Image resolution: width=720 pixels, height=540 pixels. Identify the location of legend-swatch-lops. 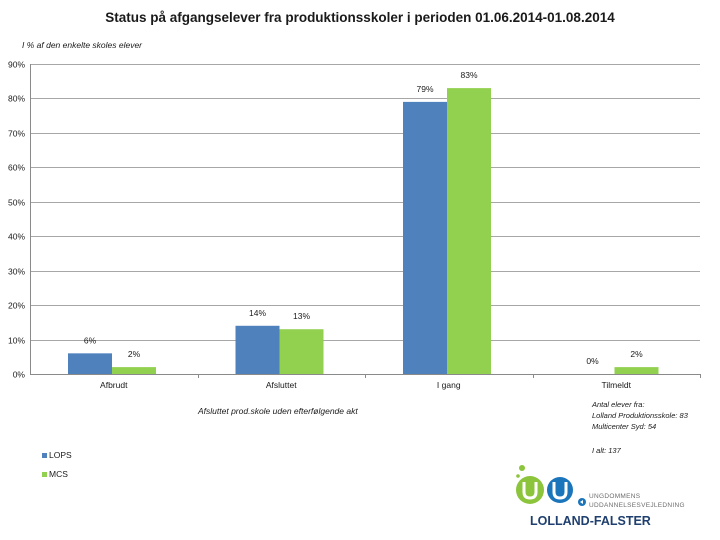
(44, 455).